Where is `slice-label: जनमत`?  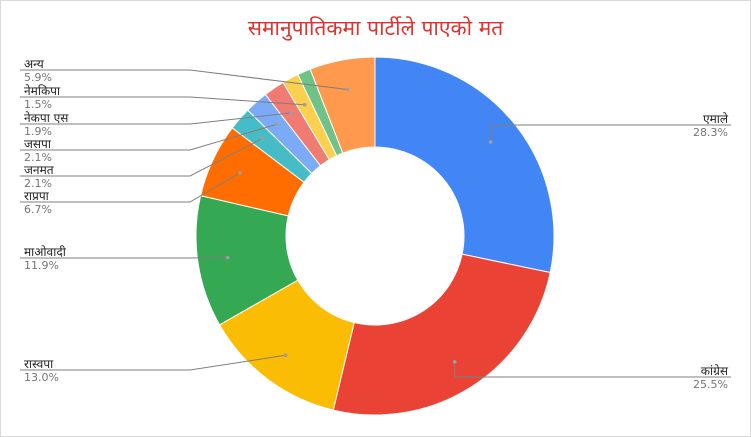
slice-label: जनमत is located at coordinates (39, 170).